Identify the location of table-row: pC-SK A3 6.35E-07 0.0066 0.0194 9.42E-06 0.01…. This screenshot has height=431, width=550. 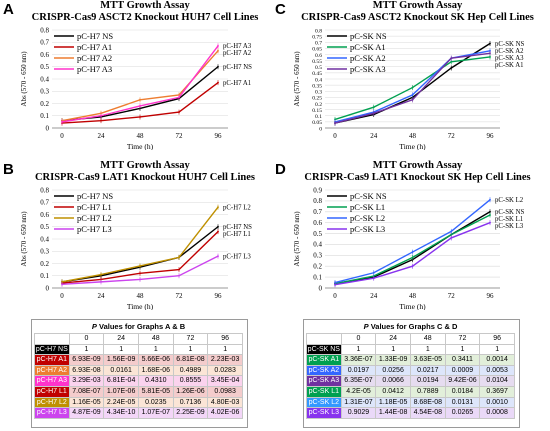
(410, 381).